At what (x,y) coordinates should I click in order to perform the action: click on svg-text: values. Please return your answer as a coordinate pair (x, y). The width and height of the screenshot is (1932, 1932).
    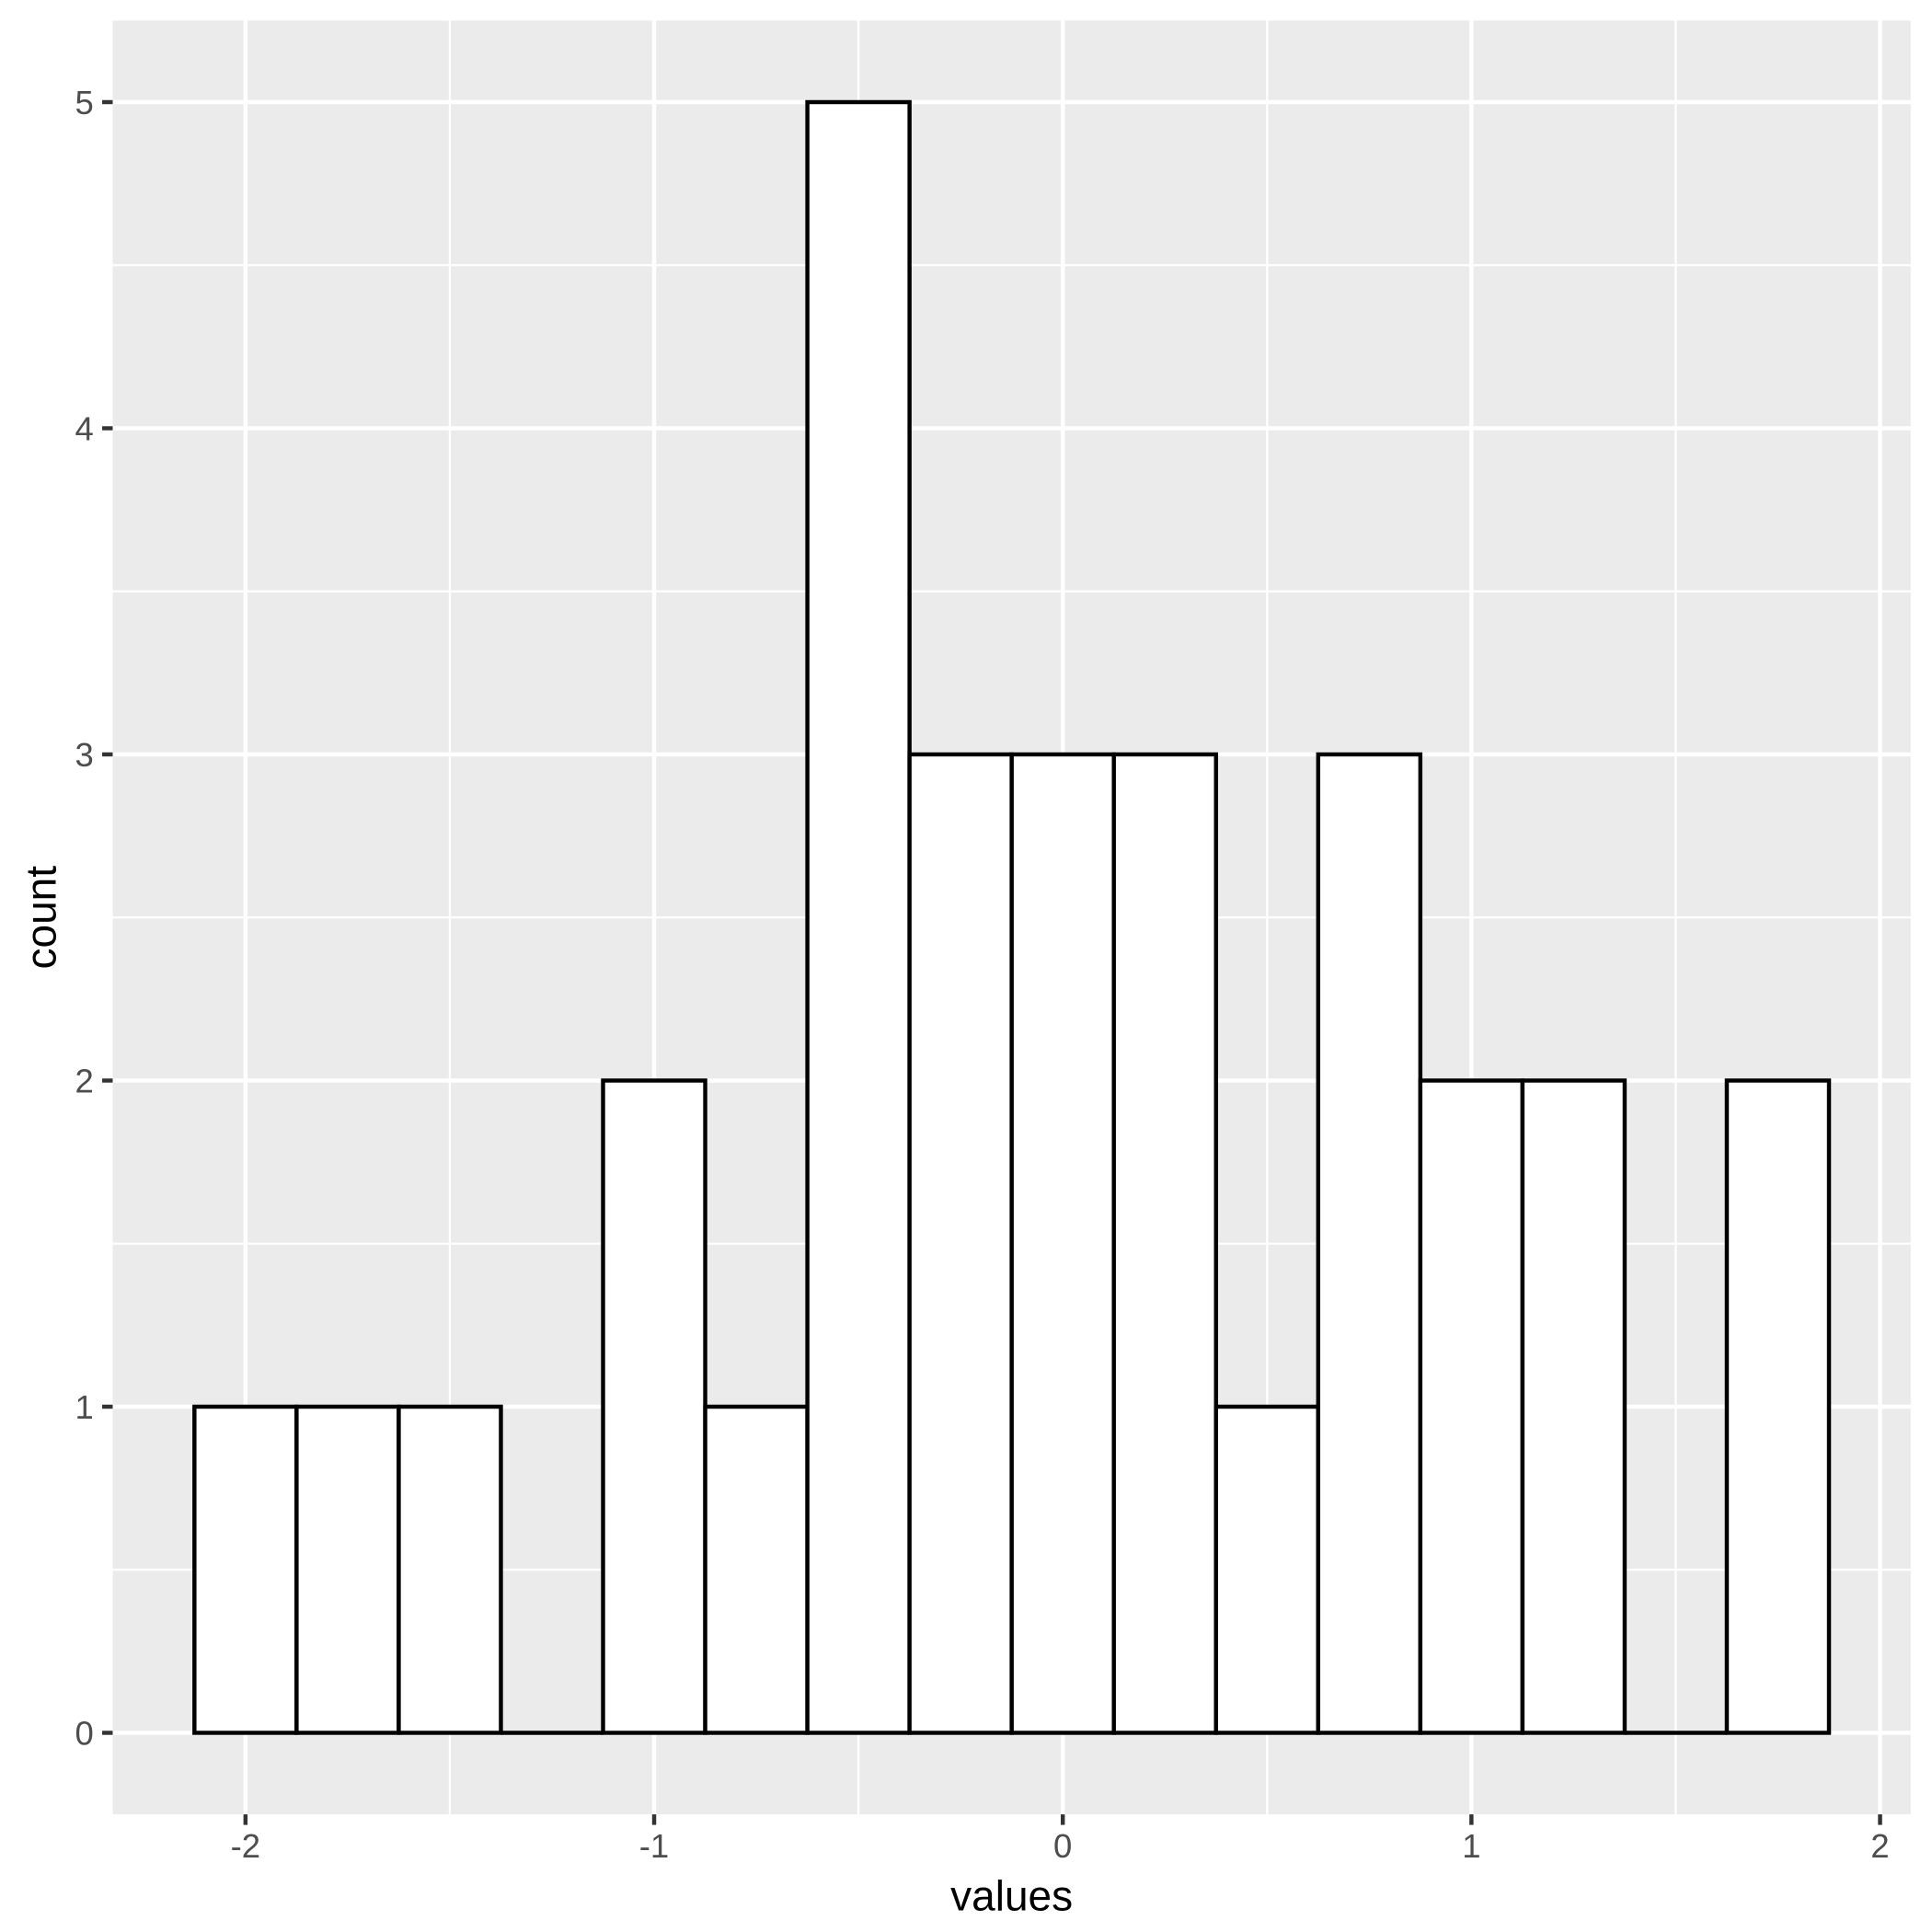
    Looking at the image, I should click on (1011, 1896).